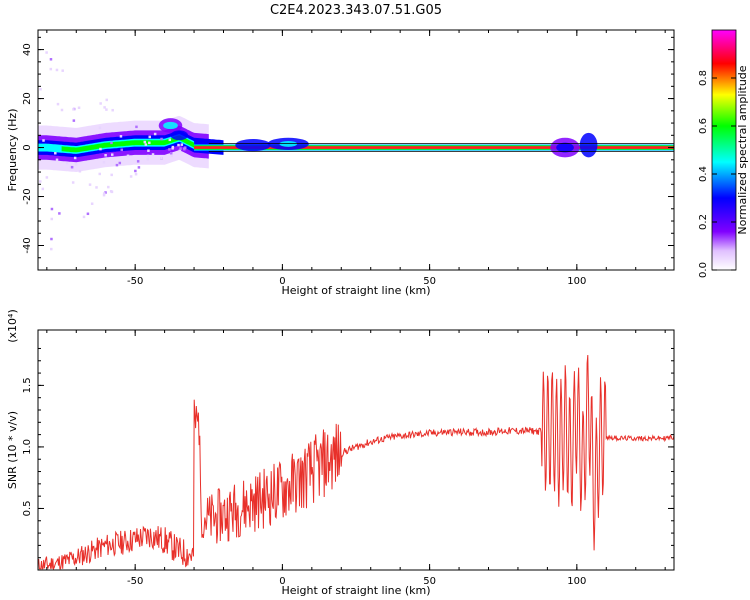 Image resolution: width=750 pixels, height=600 pixels. What do you see at coordinates (576, 581) in the screenshot?
I see `snr-xtick-label: 100` at bounding box center [576, 581].